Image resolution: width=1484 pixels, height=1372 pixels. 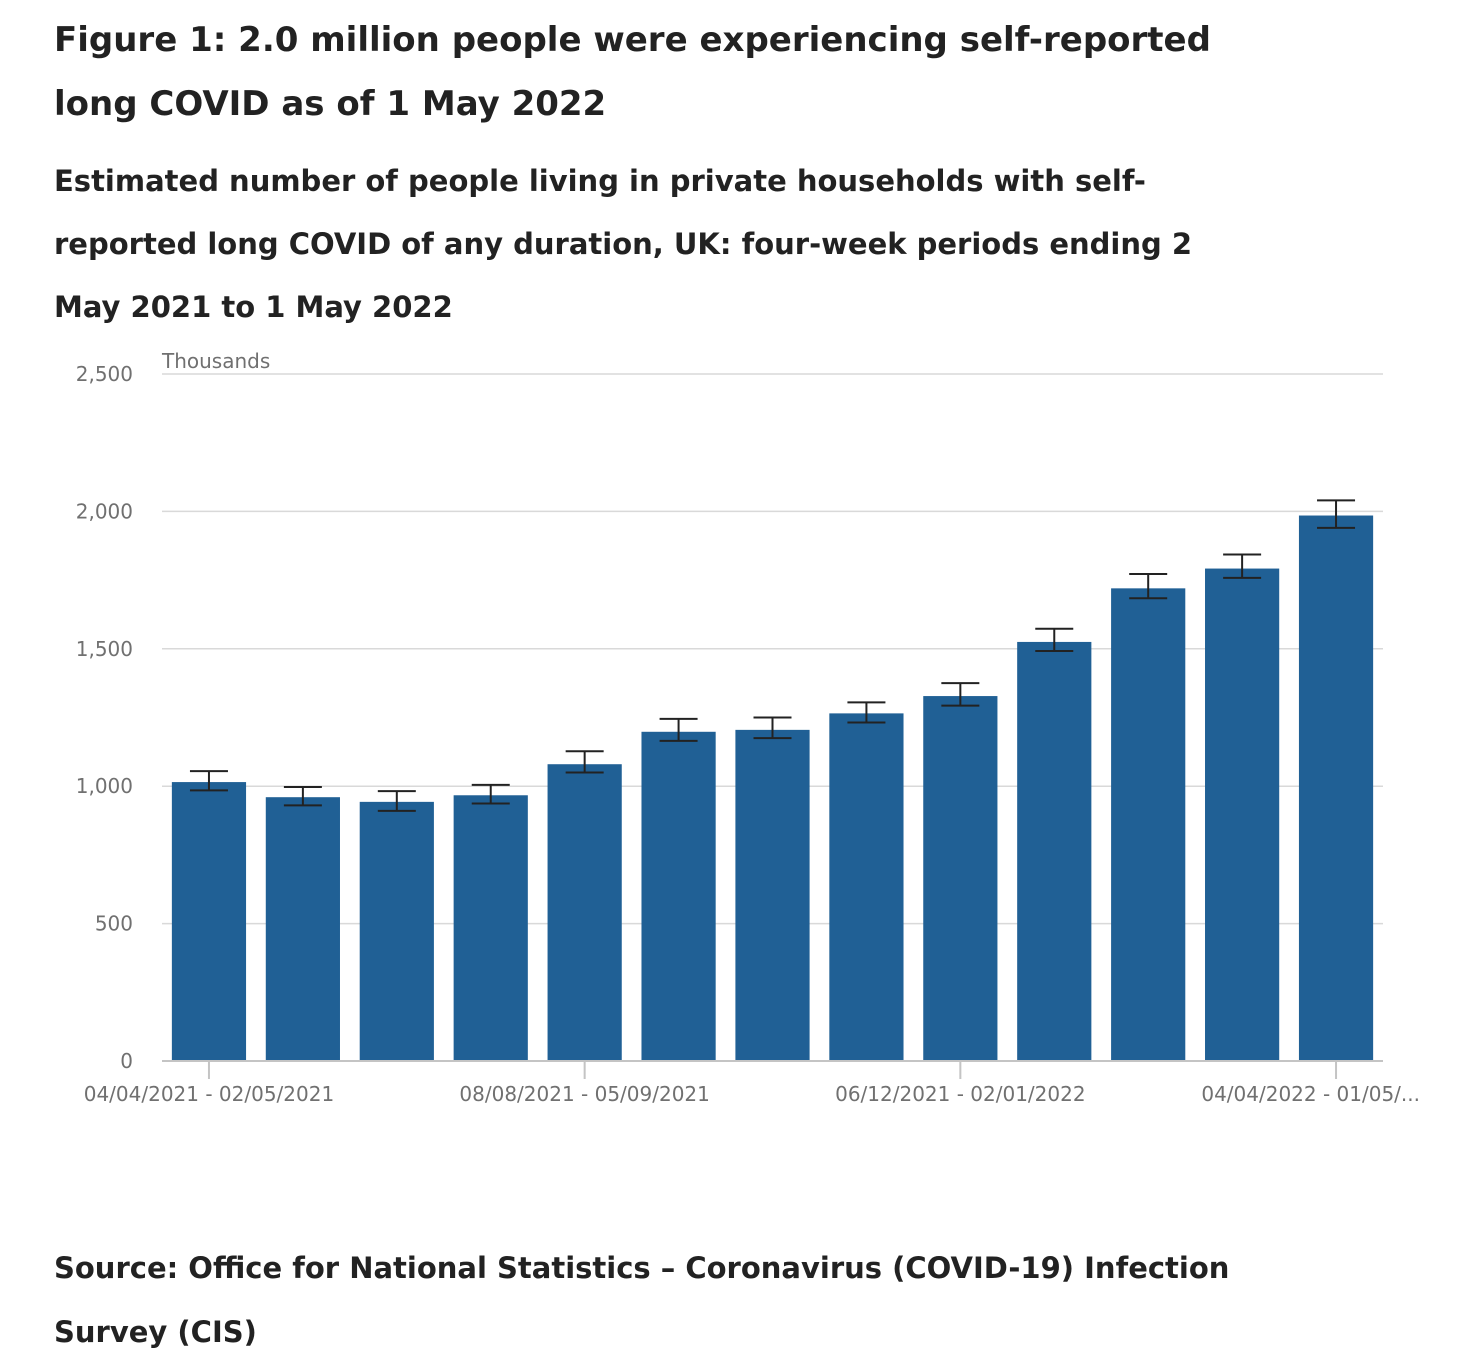 I want to click on y-tick-label: 2,500, so click(x=104, y=374).